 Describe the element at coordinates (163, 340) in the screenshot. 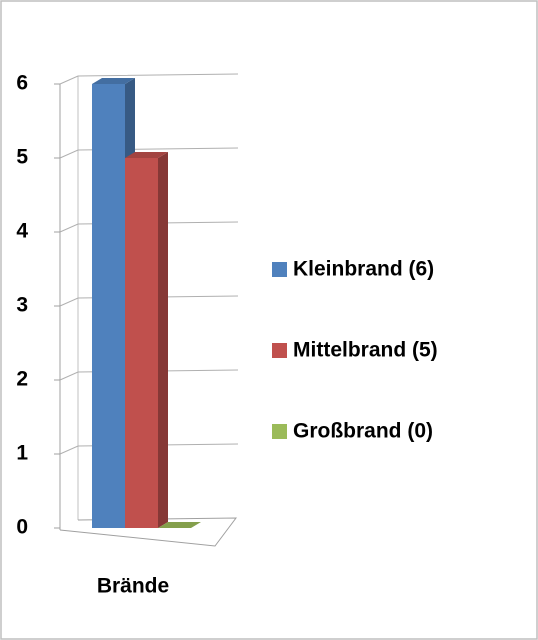

I see `bar-side` at that location.